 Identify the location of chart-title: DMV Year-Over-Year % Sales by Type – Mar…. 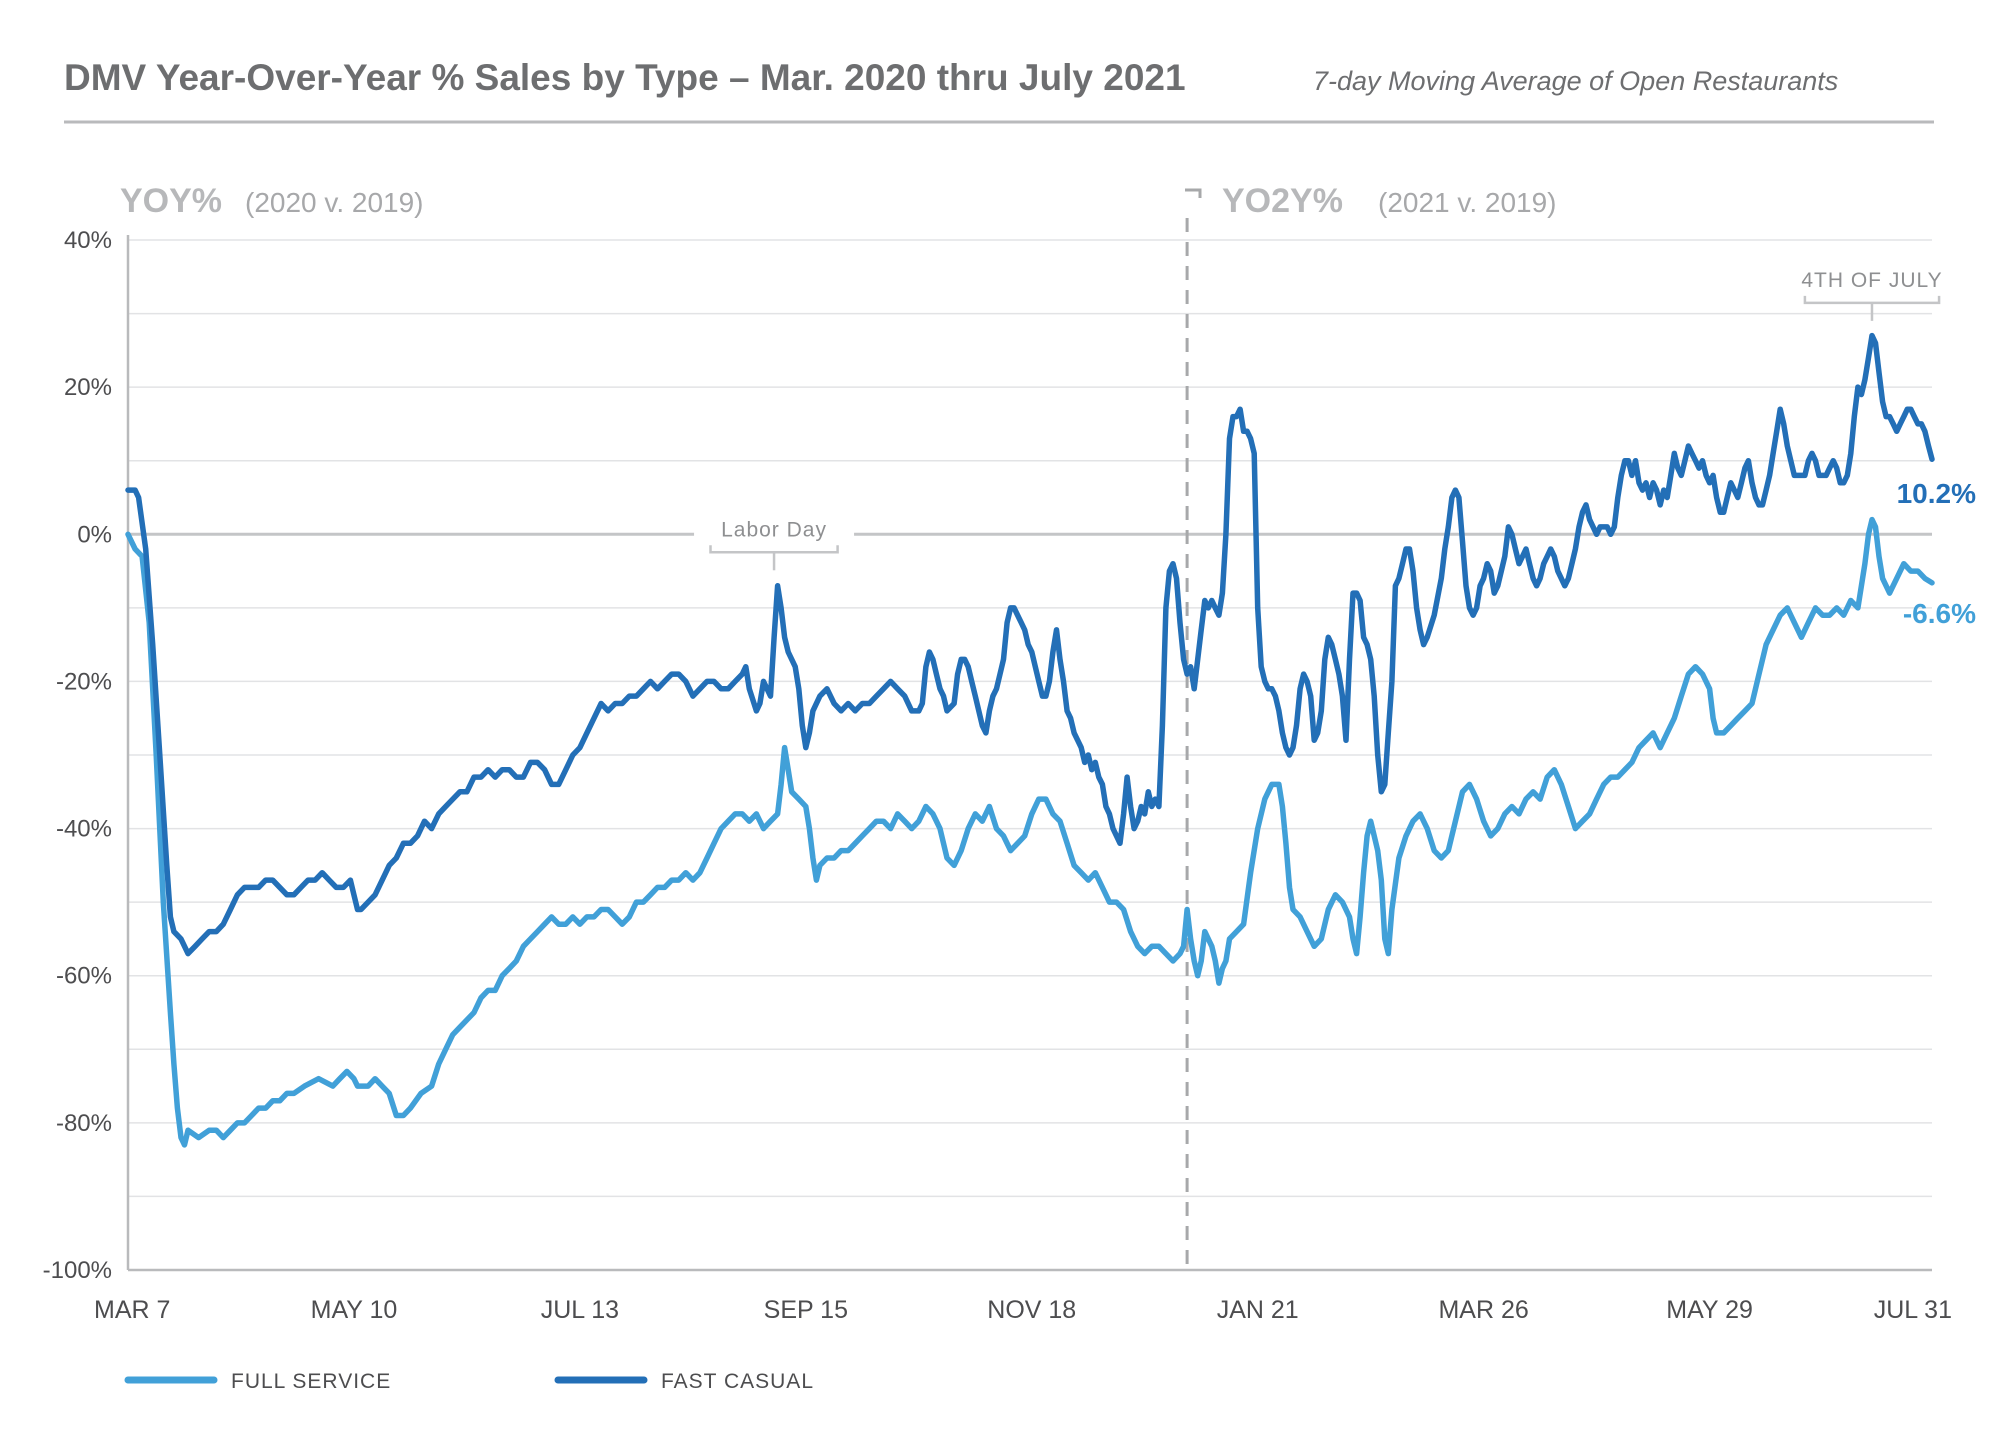
(625, 77).